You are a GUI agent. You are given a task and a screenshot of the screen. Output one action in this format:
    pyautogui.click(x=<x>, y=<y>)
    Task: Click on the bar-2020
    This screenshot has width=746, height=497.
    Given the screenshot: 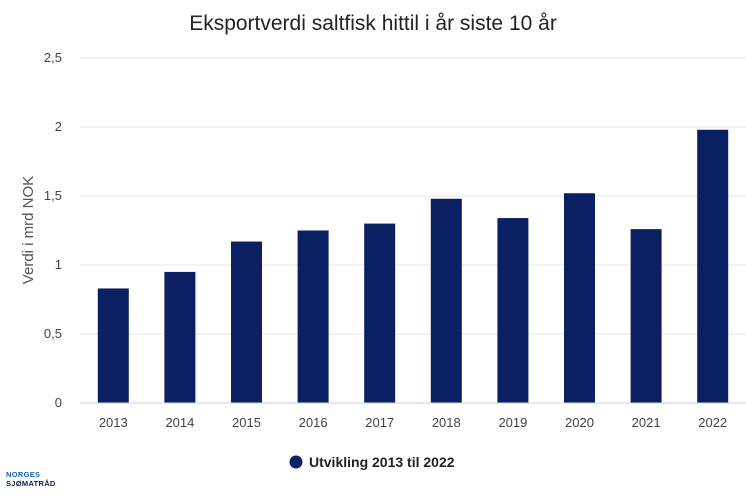 What is the action you would take?
    pyautogui.click(x=579, y=298)
    